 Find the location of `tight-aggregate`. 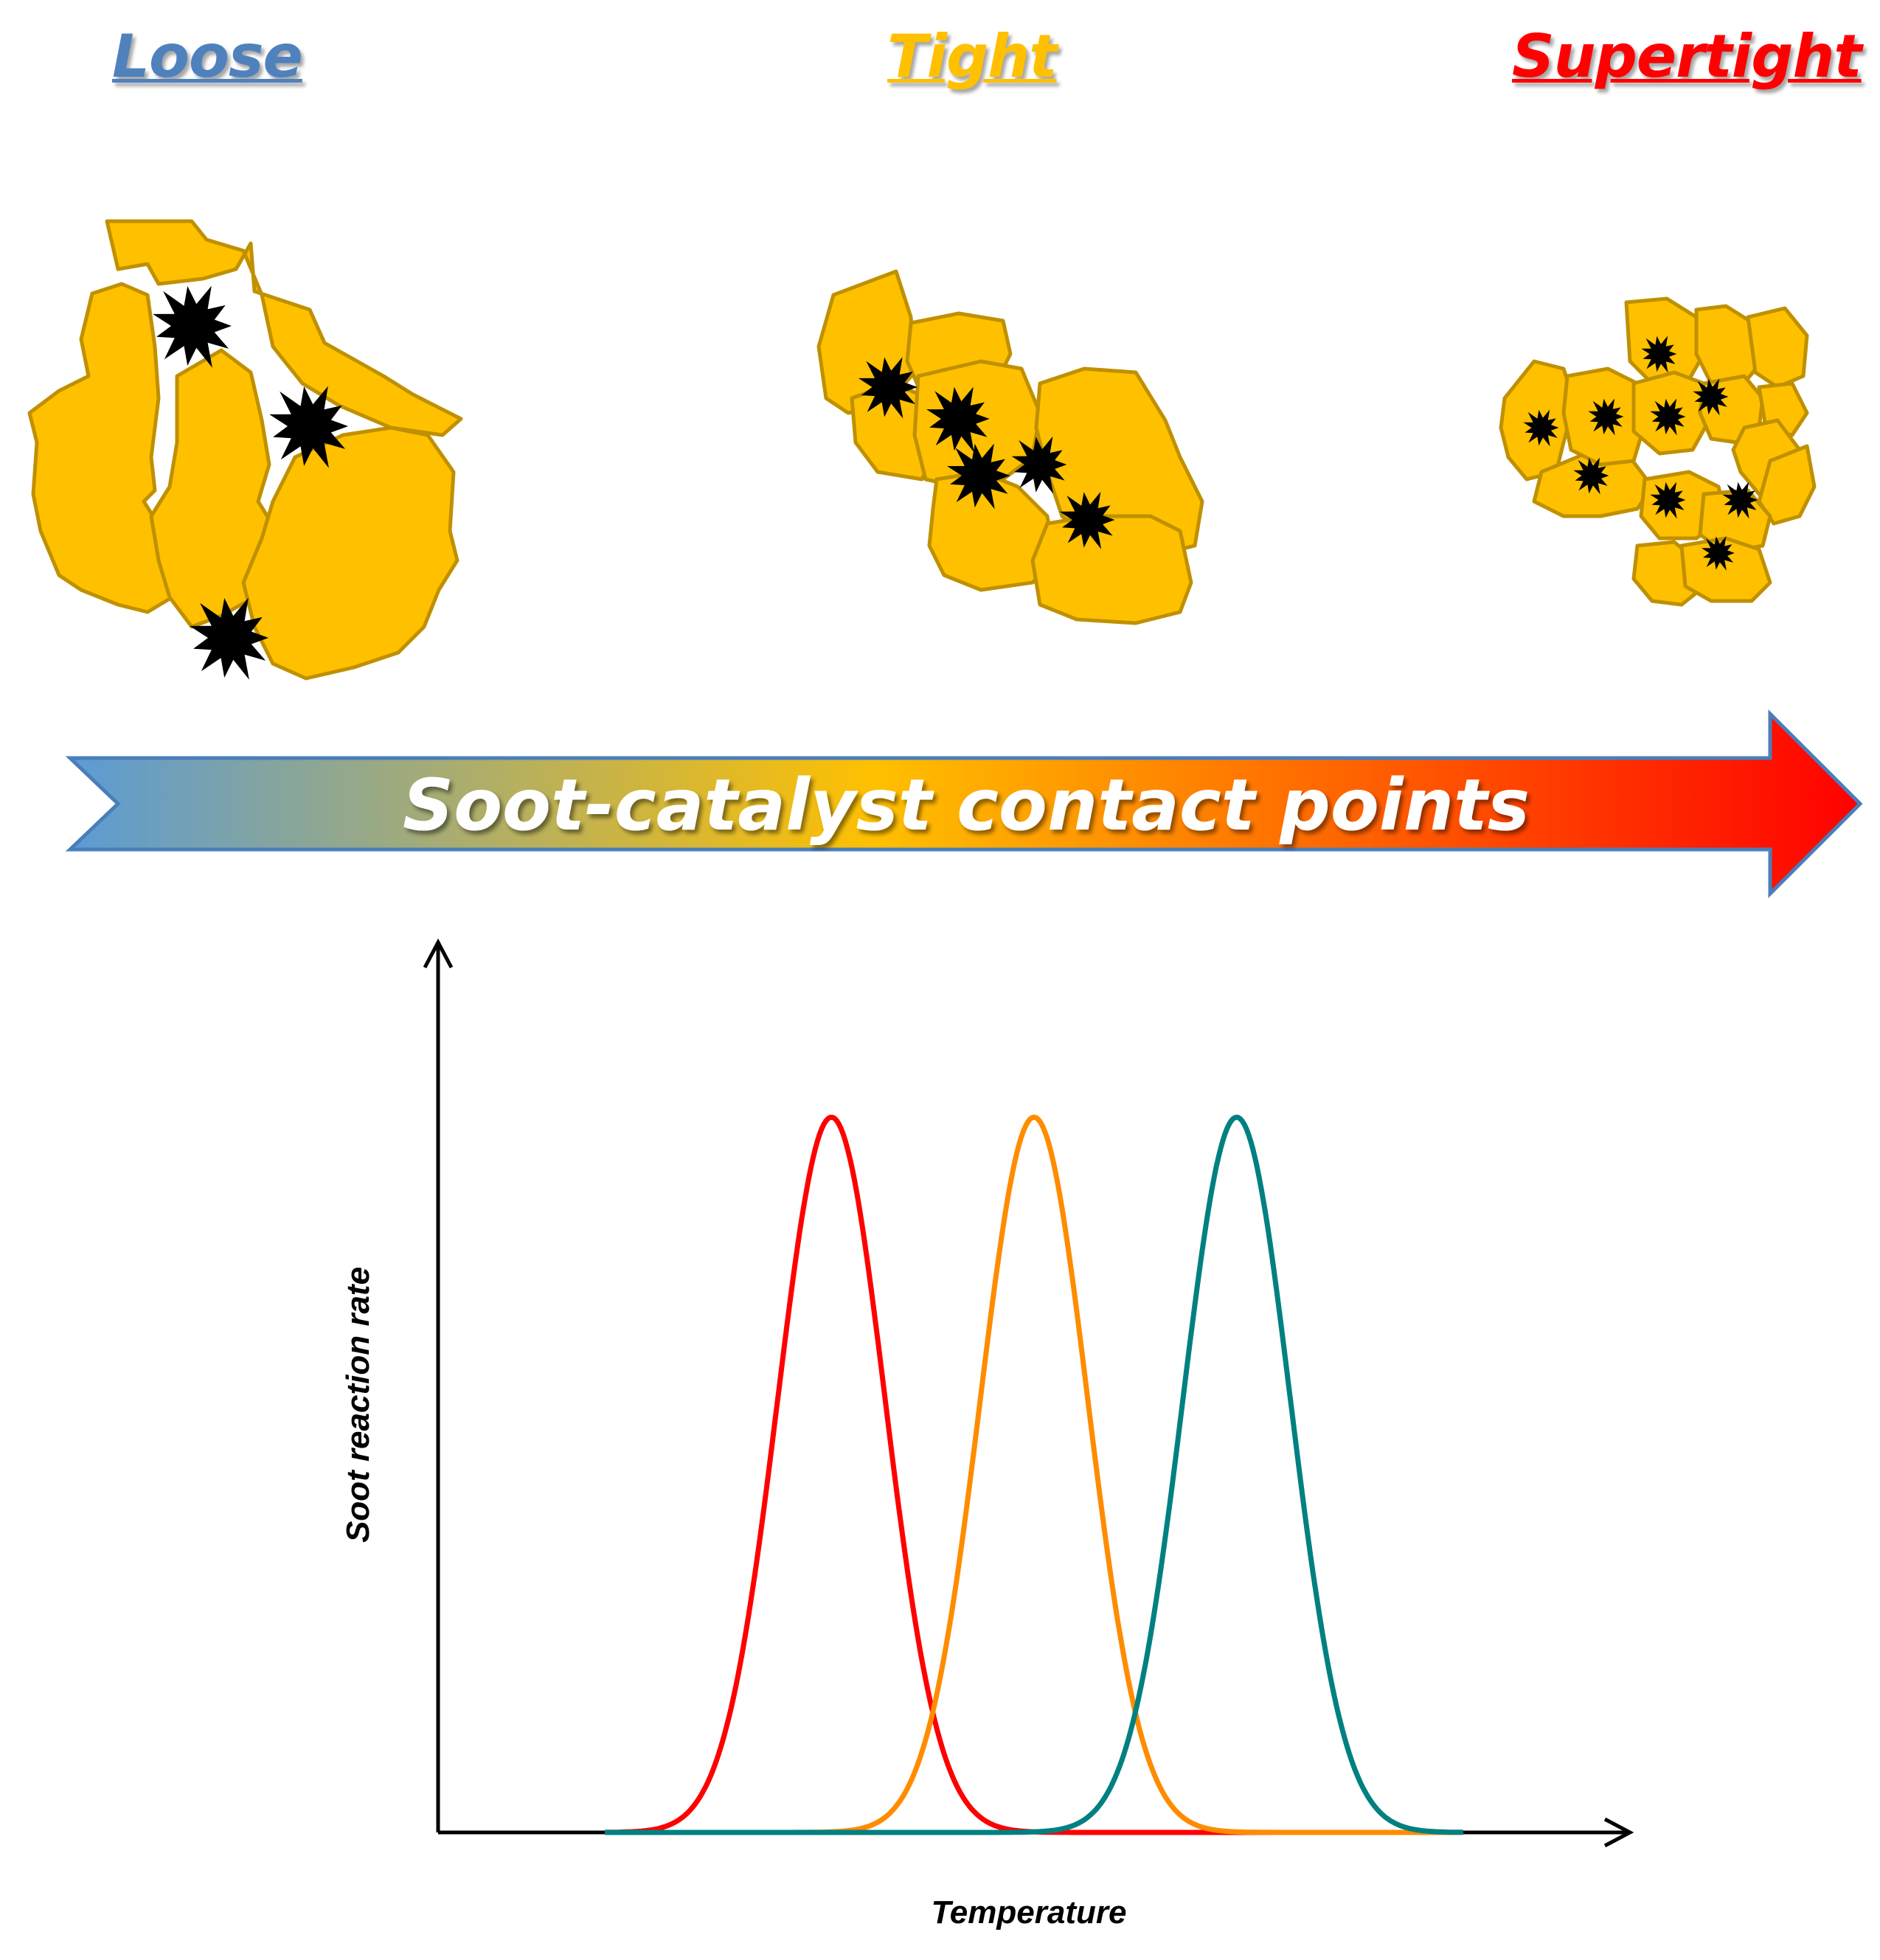

tight-aggregate is located at coordinates (1010, 447).